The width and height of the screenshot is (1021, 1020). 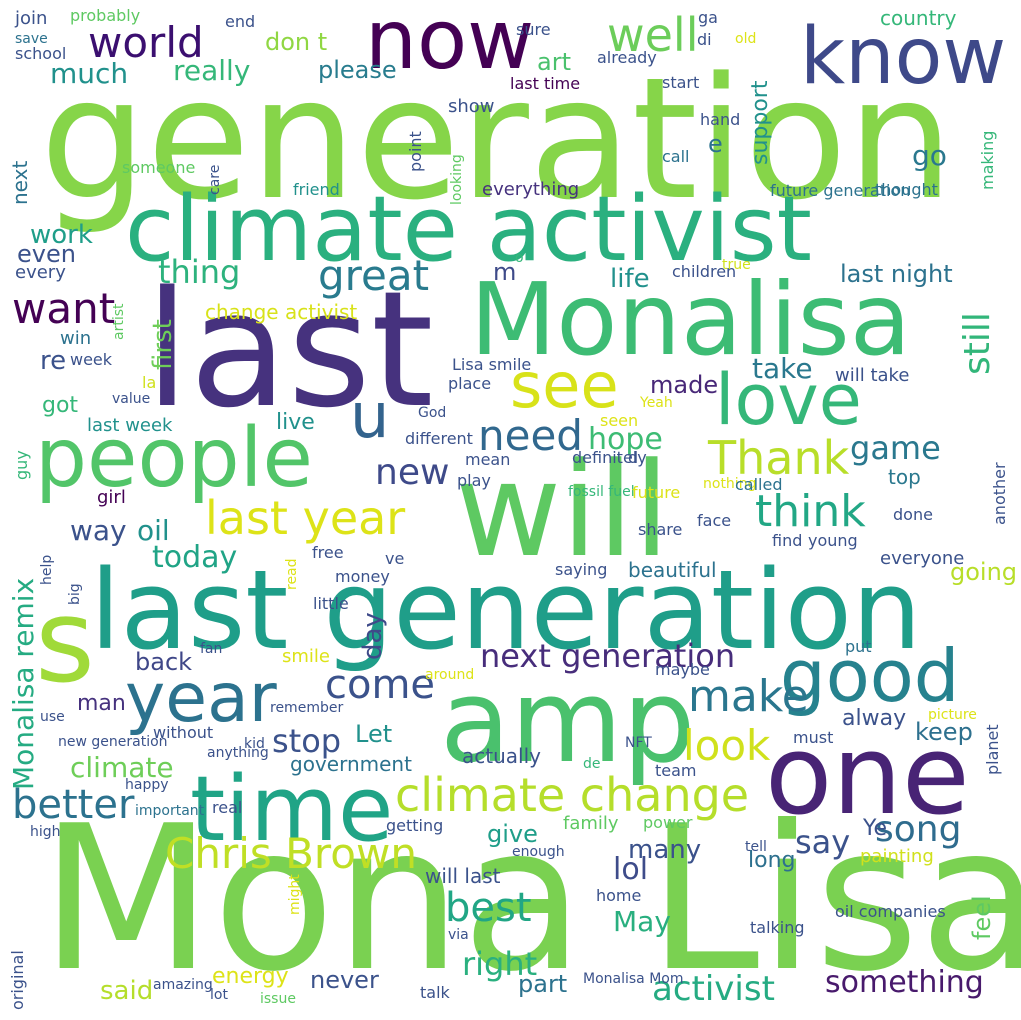 What do you see at coordinates (609, 457) in the screenshot?
I see `word-d: definitely` at bounding box center [609, 457].